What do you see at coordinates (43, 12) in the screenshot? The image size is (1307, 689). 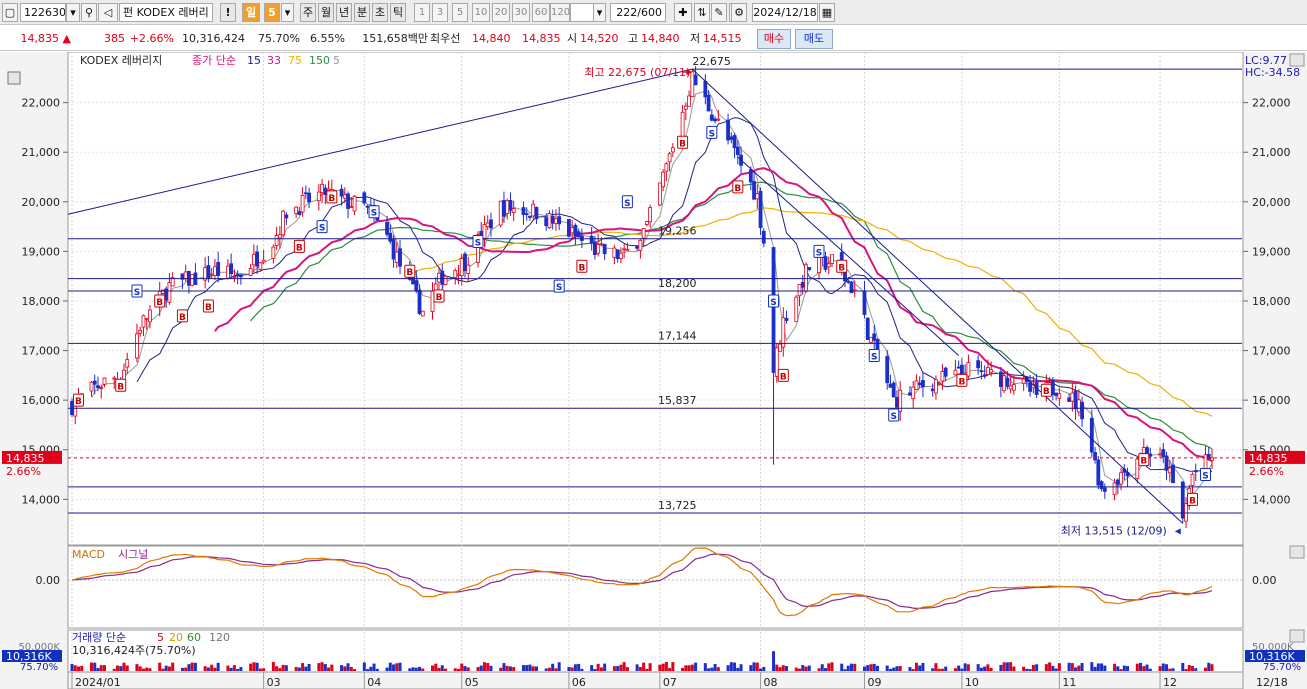 I see `stock-code-input: 122630` at bounding box center [43, 12].